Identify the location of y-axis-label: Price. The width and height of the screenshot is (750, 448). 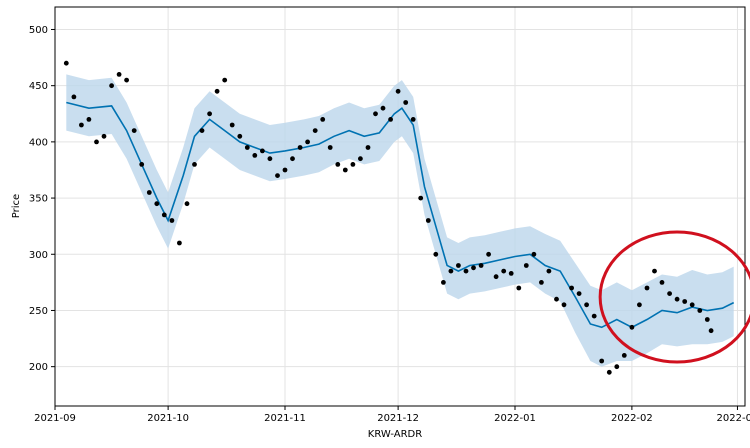
(16, 206).